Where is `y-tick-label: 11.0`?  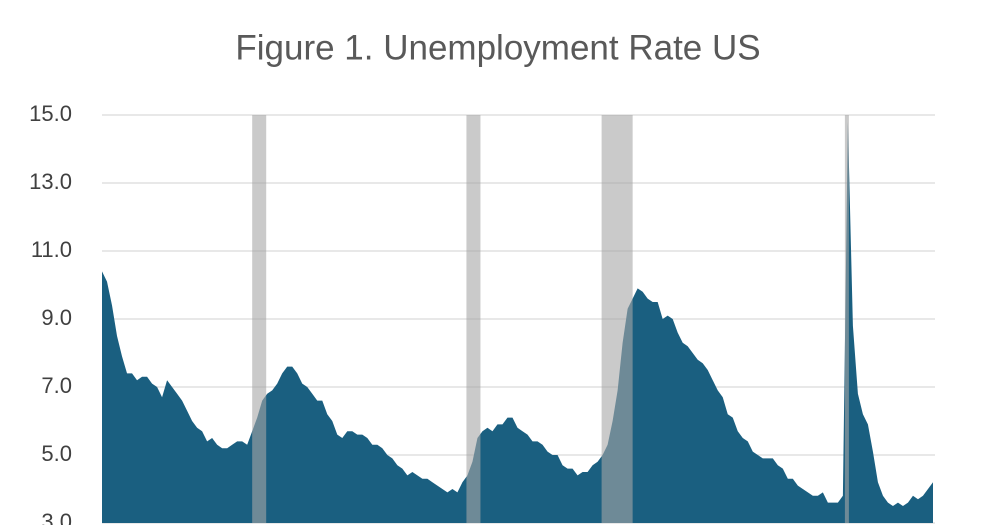 y-tick-label: 11.0 is located at coordinates (51, 249).